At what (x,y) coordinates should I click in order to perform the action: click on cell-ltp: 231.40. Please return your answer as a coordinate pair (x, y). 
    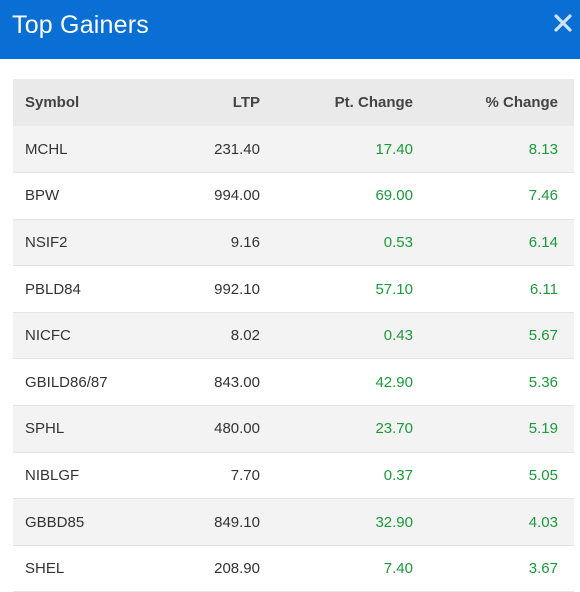
    Looking at the image, I should click on (237, 149).